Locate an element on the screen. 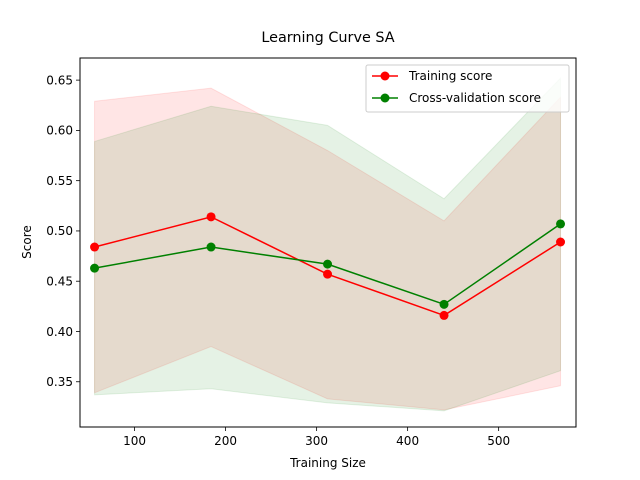 The width and height of the screenshot is (640, 480). x-tick-label: 300 is located at coordinates (316, 441).